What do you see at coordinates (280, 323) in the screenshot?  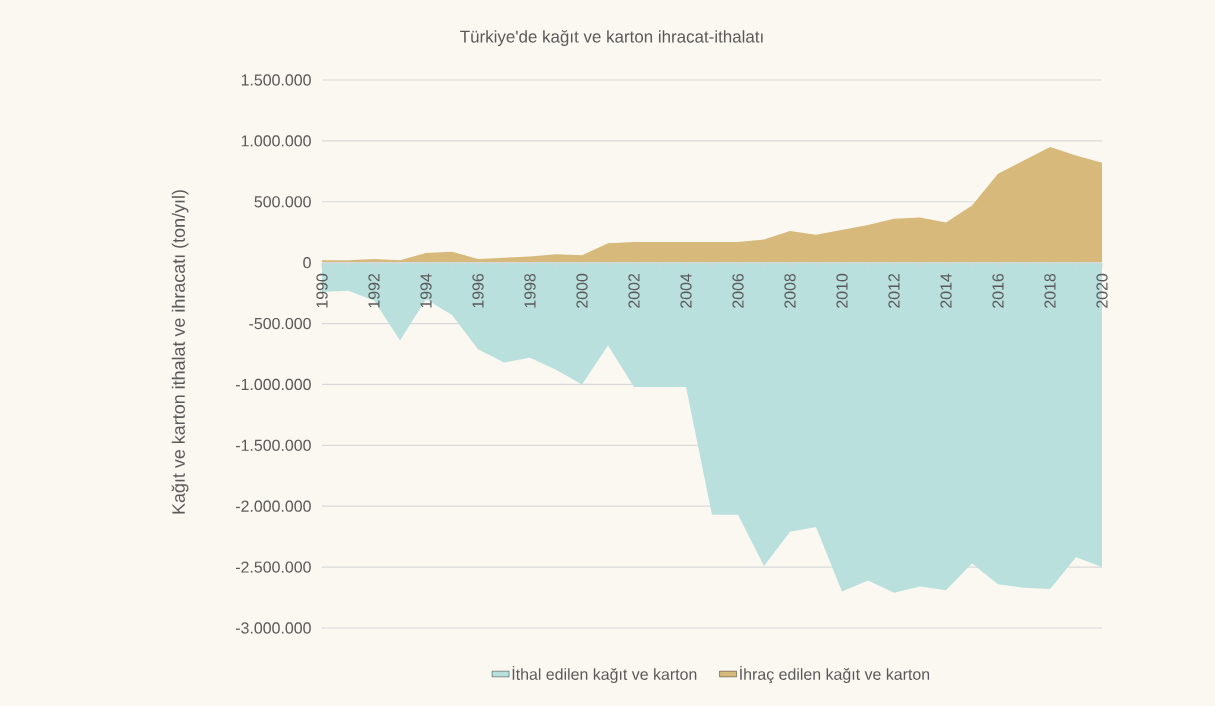 I see `y-tick-label: -500.000` at bounding box center [280, 323].